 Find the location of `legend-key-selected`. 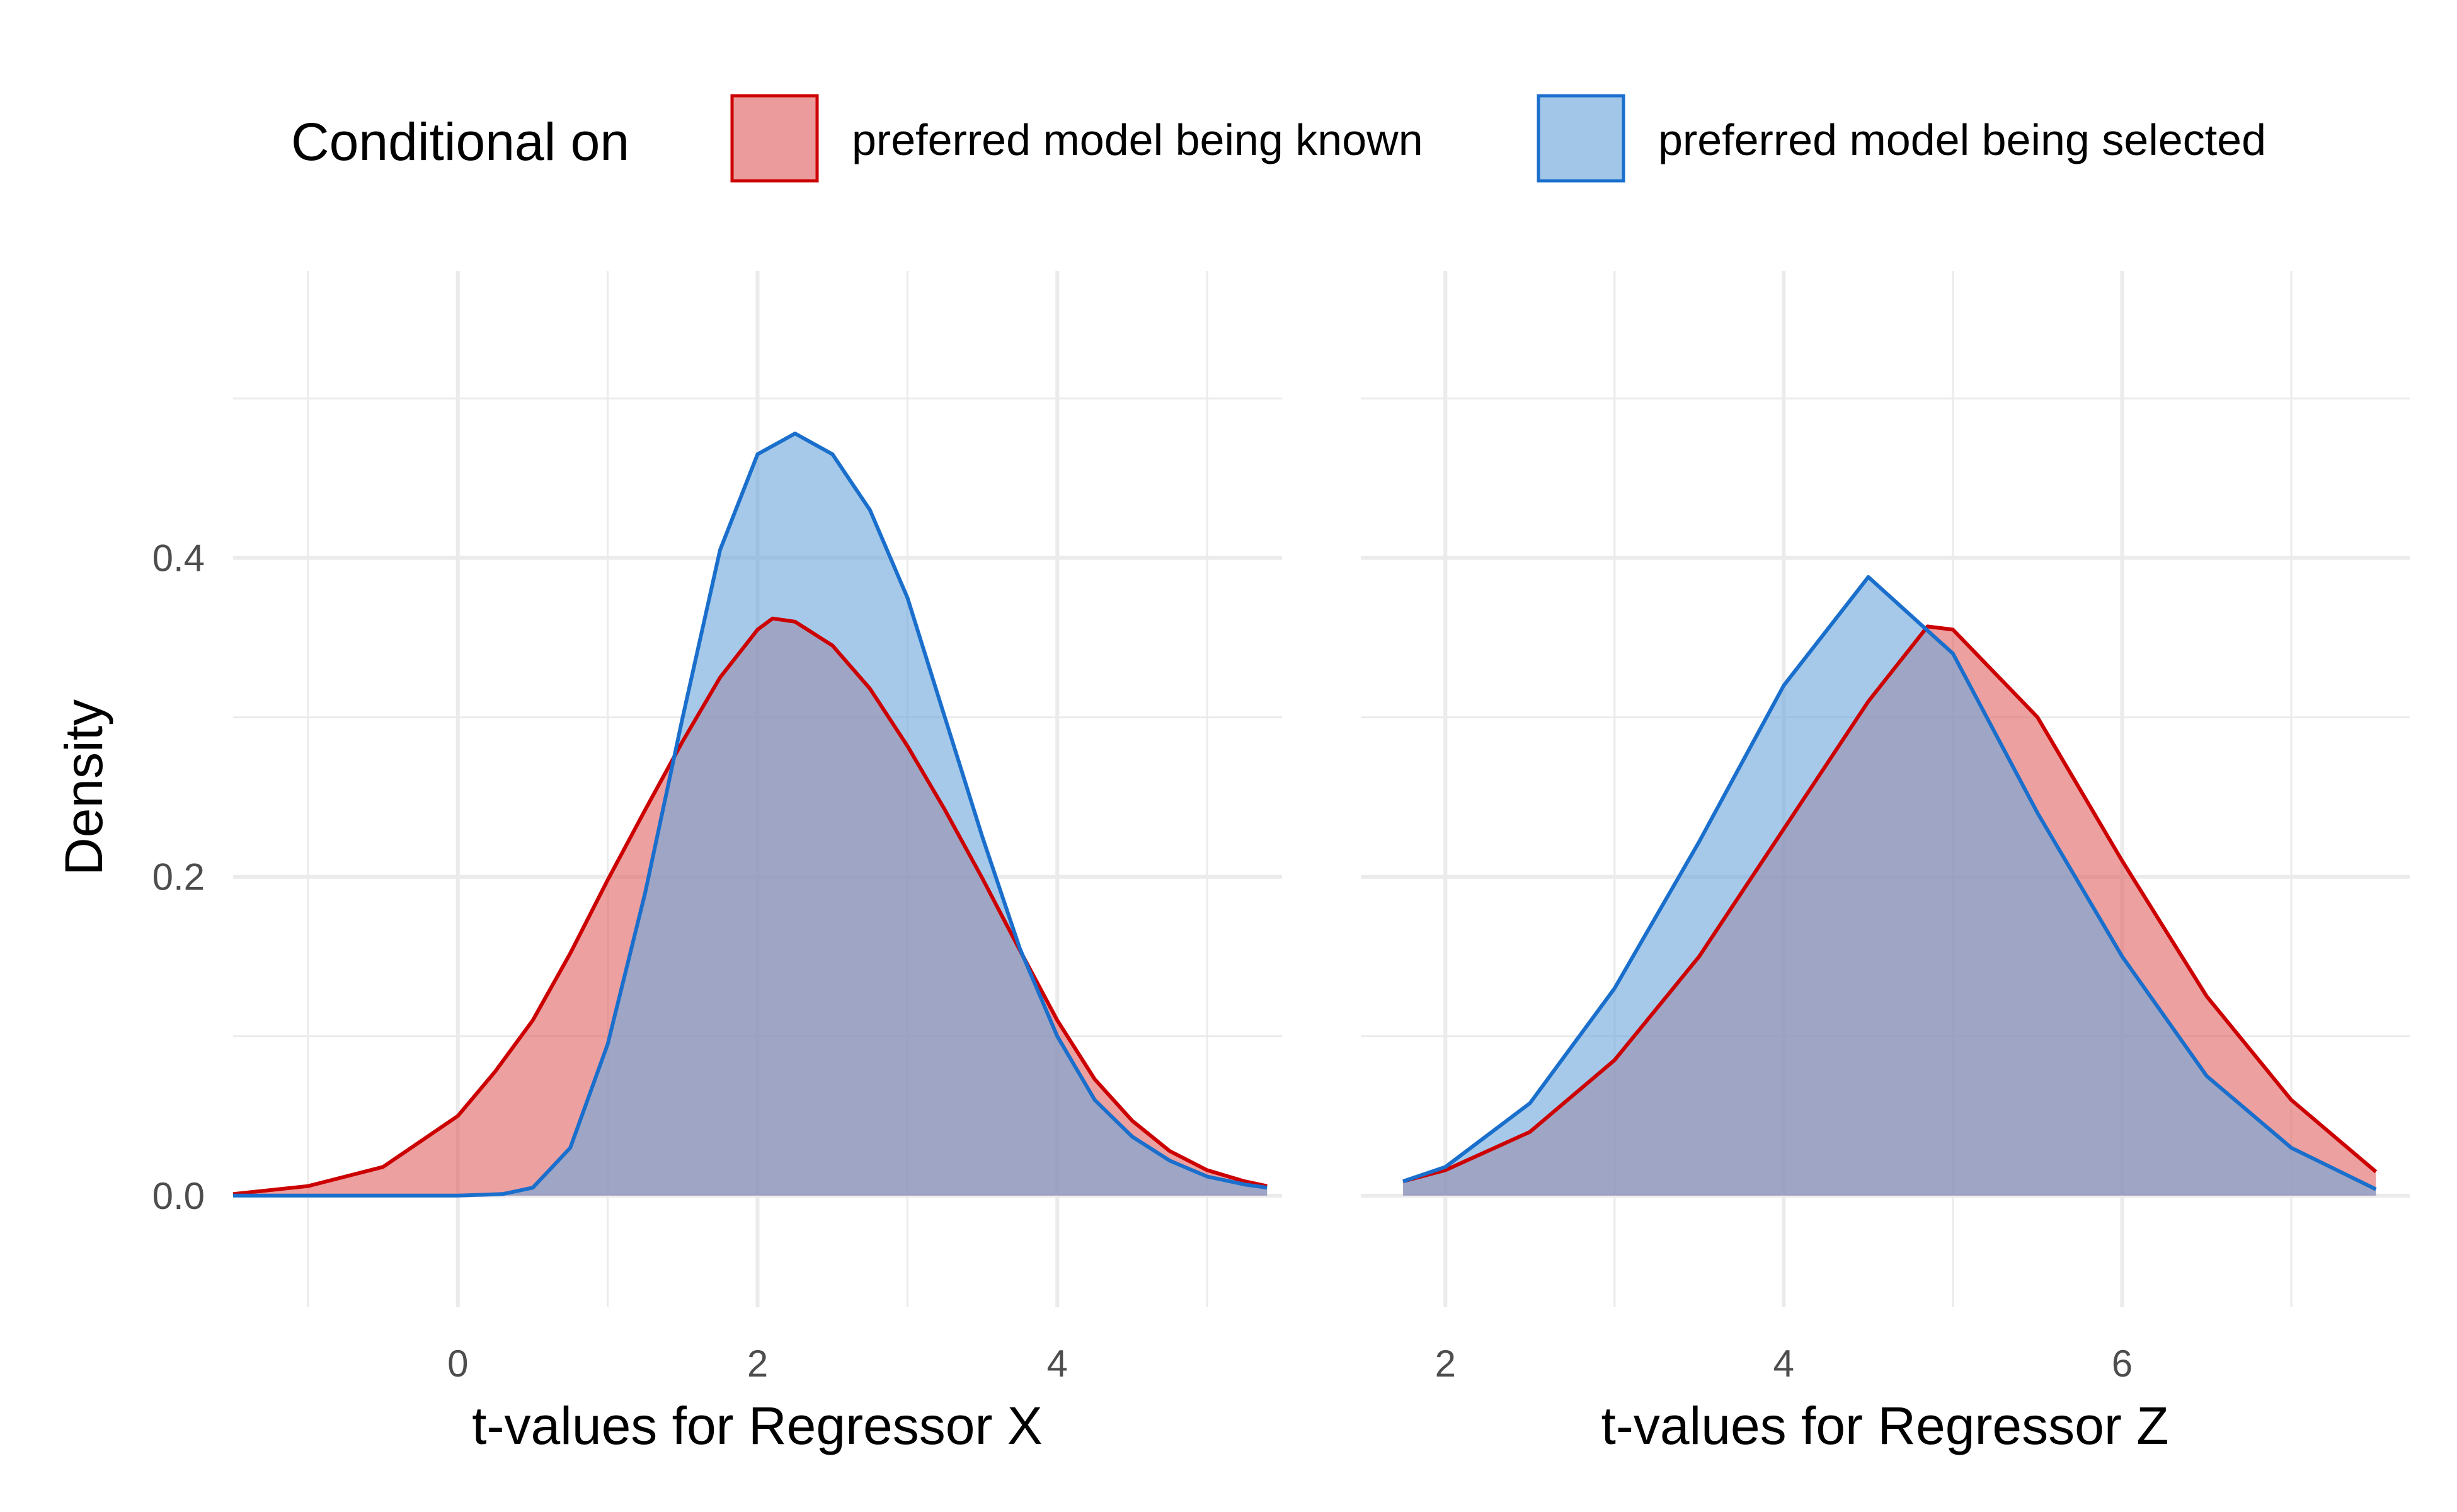

legend-key-selected is located at coordinates (1581, 138).